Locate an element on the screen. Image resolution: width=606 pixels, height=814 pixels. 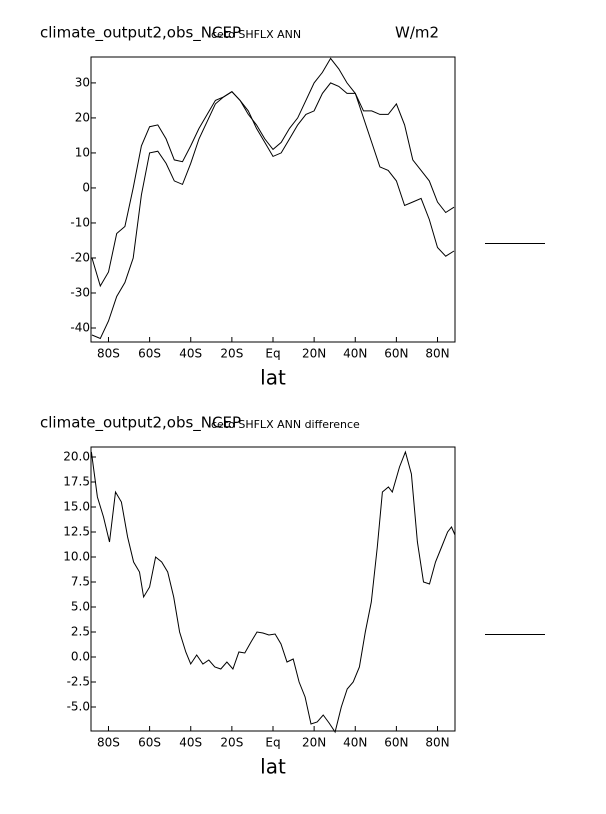
y-tick-label: 0 is located at coordinates (86, 187).